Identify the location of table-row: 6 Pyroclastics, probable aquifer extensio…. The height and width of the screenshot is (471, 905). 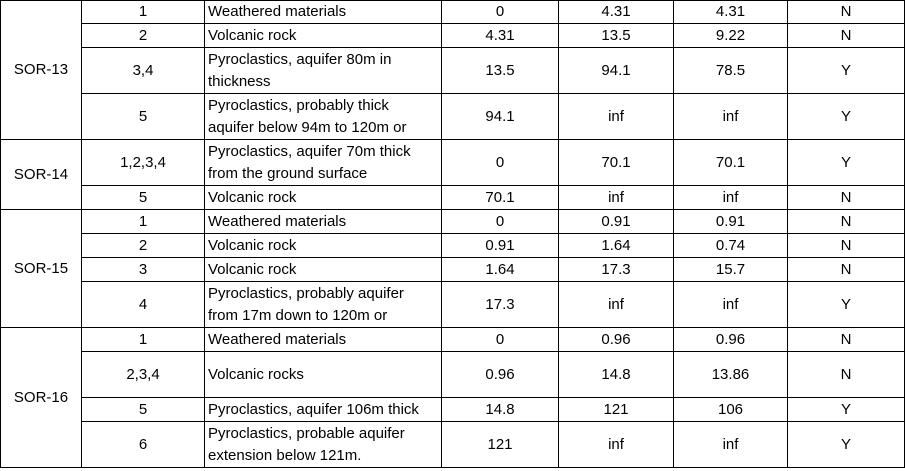
(453, 444).